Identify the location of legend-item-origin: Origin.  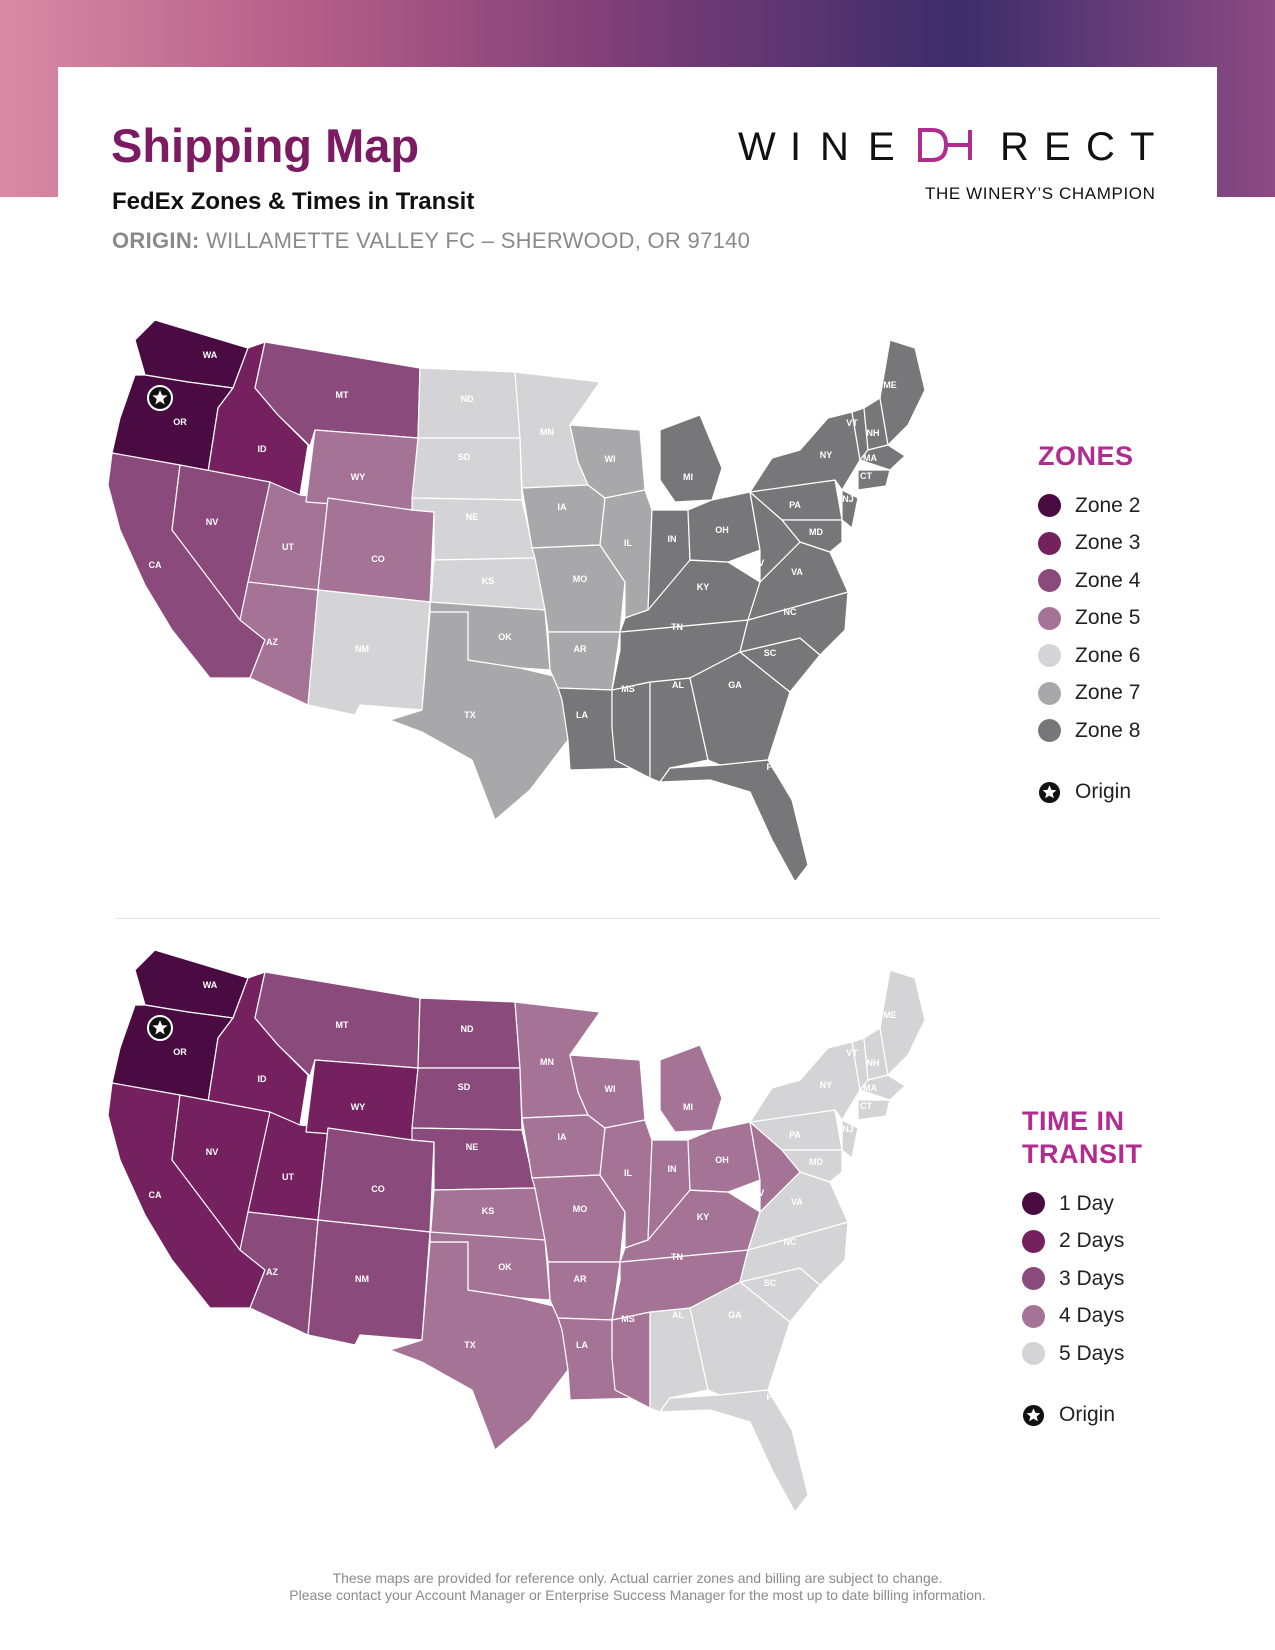
(1082, 1416).